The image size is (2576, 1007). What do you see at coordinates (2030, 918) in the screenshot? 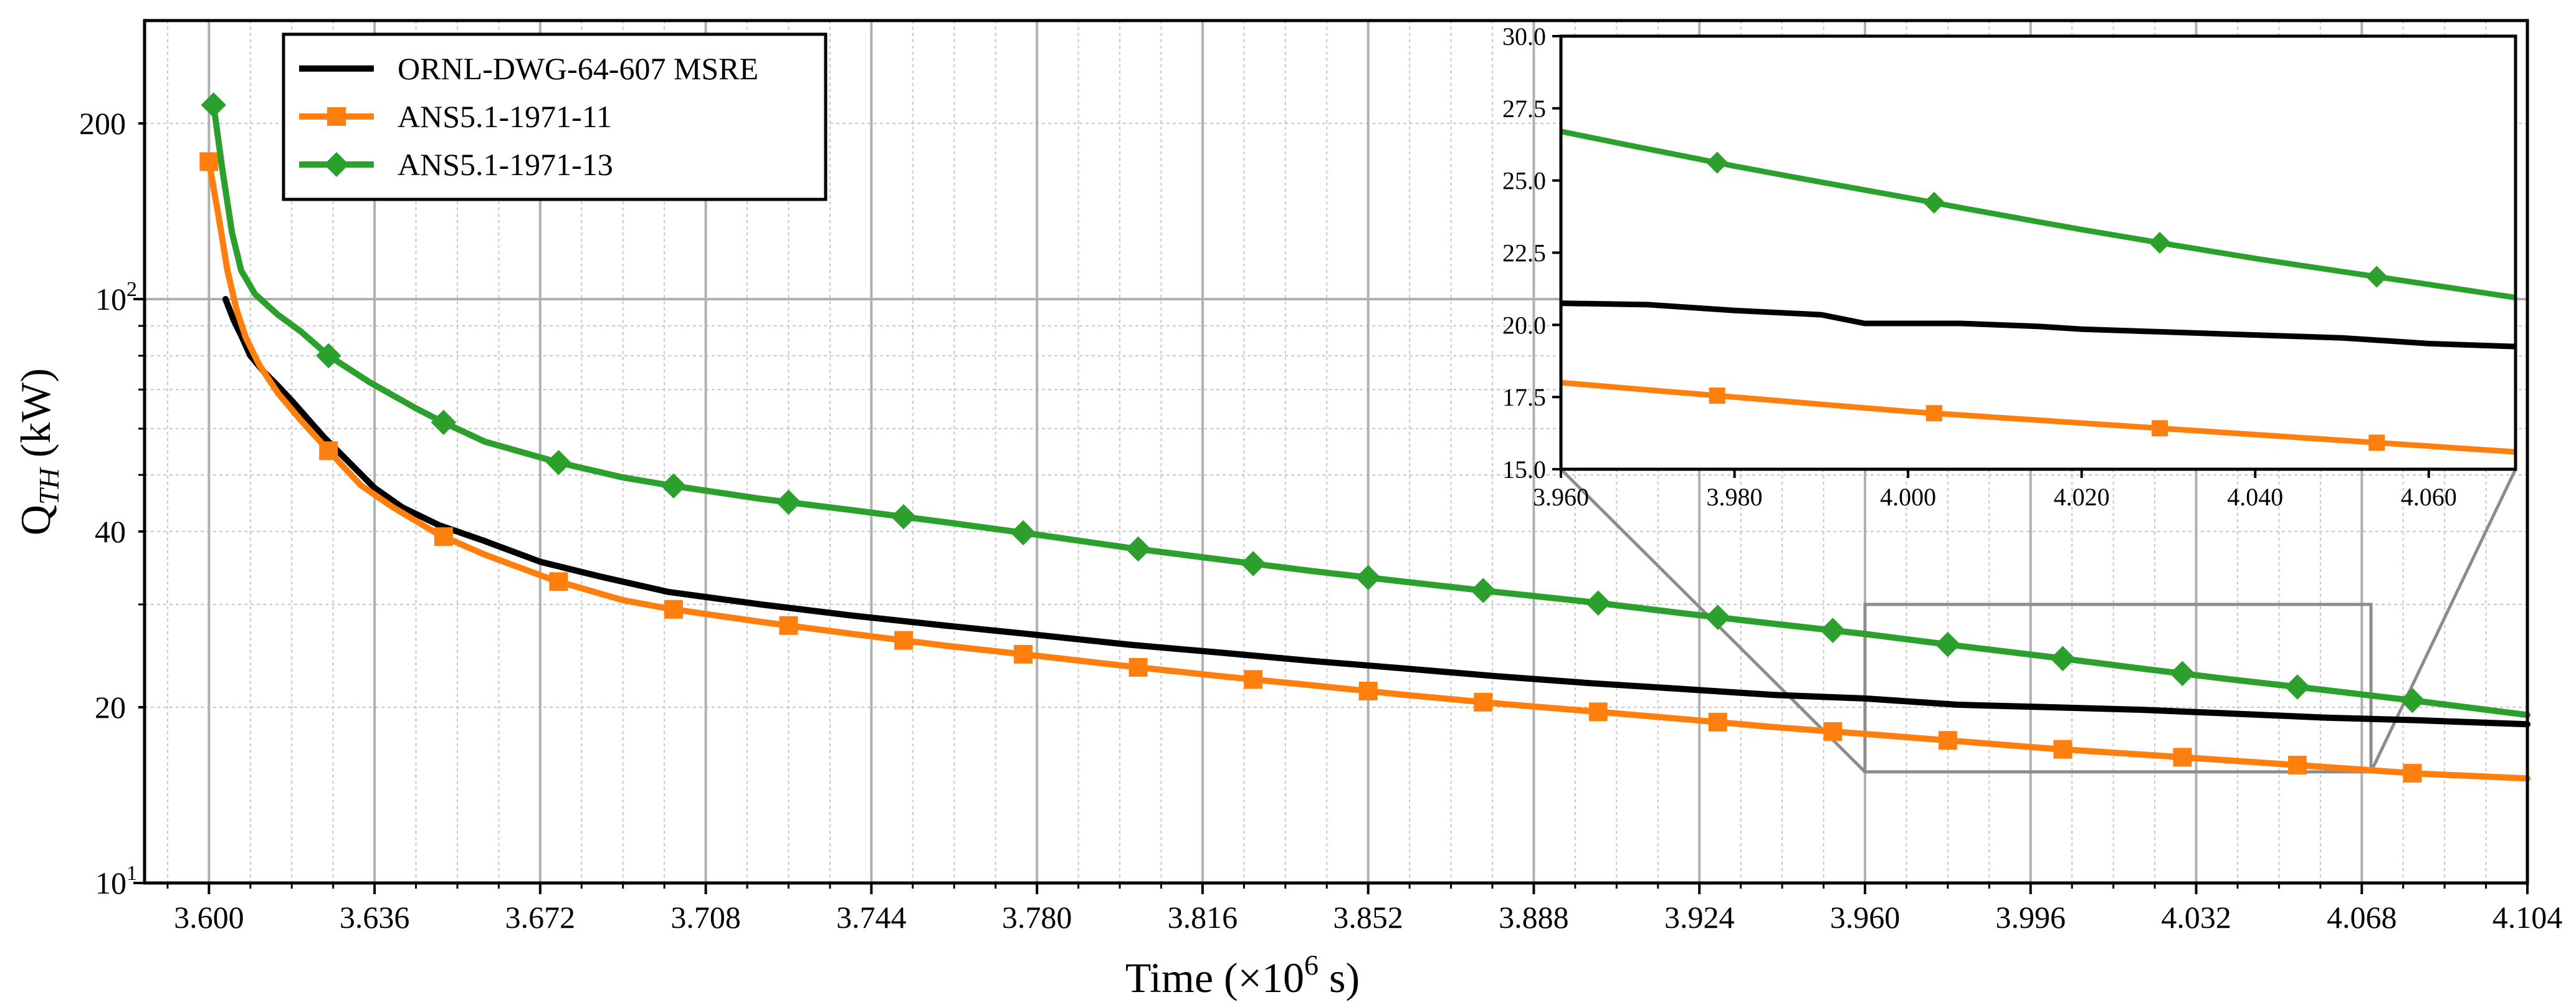
I see `x-tick-label: 3.996` at bounding box center [2030, 918].